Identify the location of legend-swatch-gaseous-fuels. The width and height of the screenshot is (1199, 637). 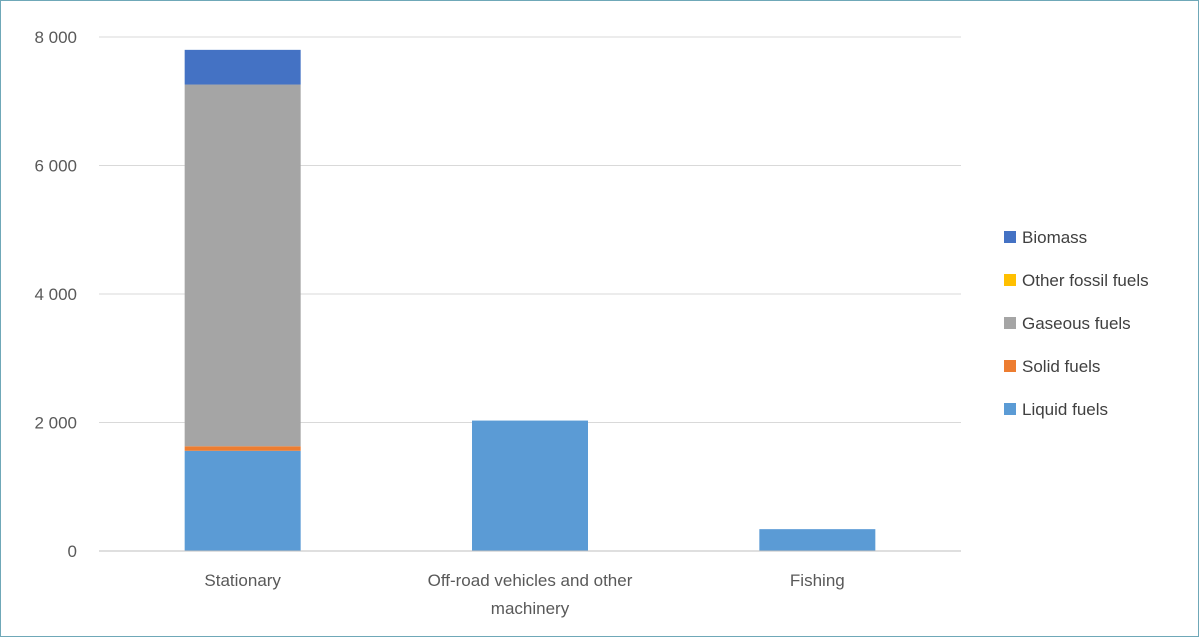
(1010, 323).